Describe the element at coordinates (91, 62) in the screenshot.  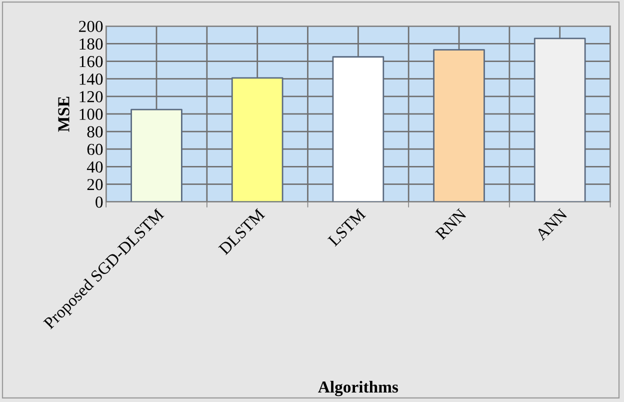
I see `y-tick-label: 160` at that location.